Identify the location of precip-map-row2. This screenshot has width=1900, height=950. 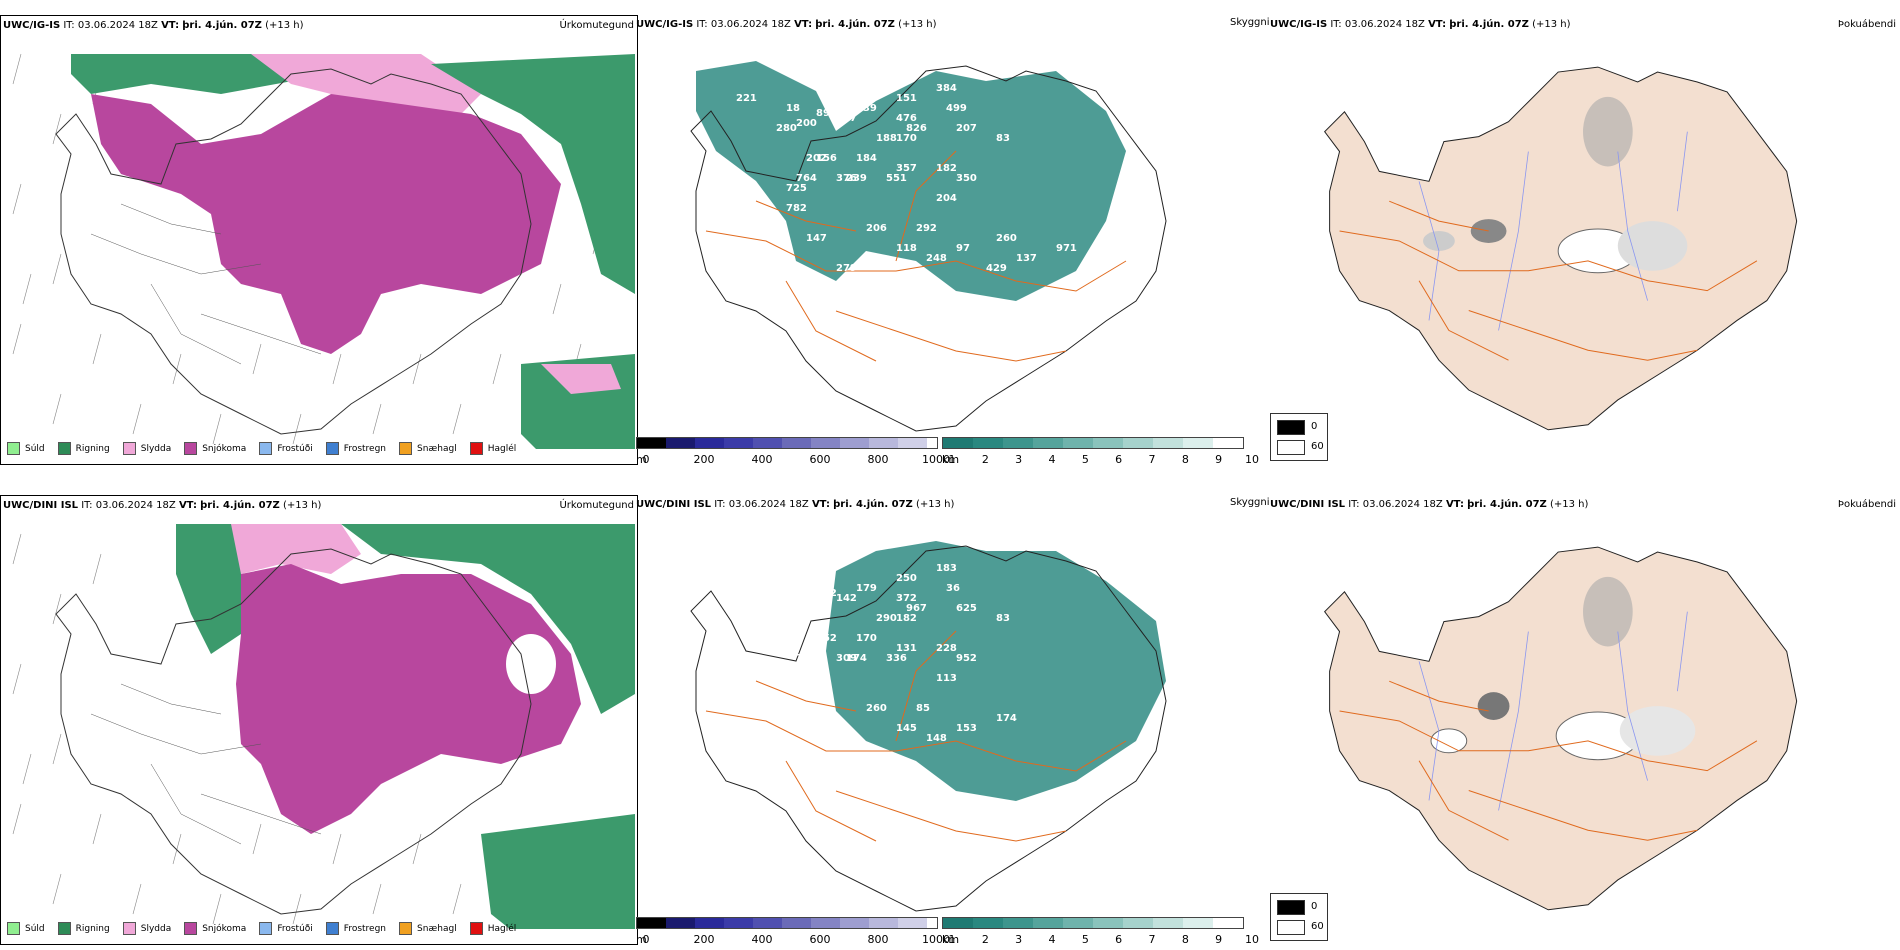
(323, 726).